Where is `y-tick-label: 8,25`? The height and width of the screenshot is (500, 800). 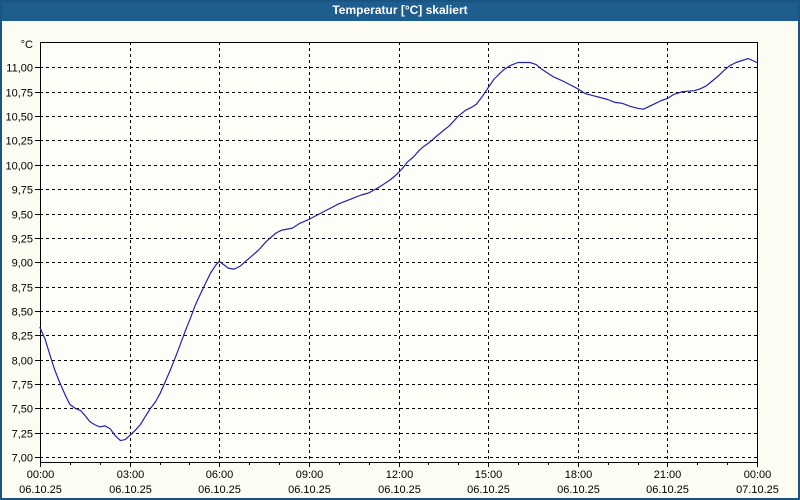 y-tick-label: 8,25 is located at coordinates (22, 337).